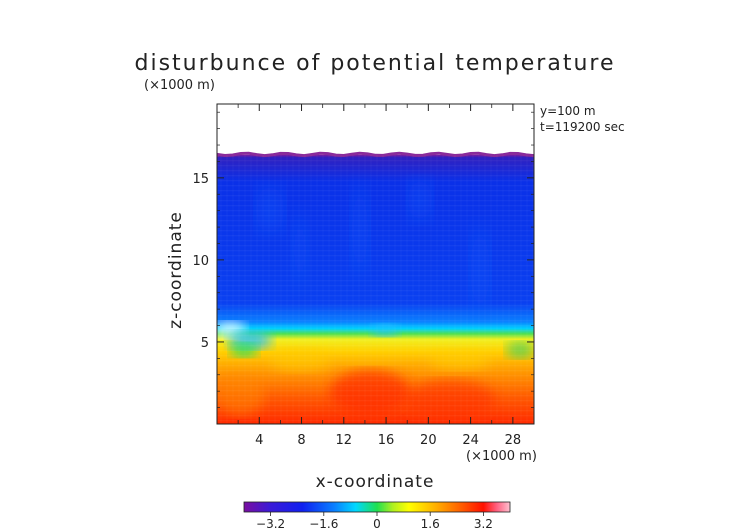 The image size is (752, 532). I want to click on x-tick-label: 4, so click(259, 440).